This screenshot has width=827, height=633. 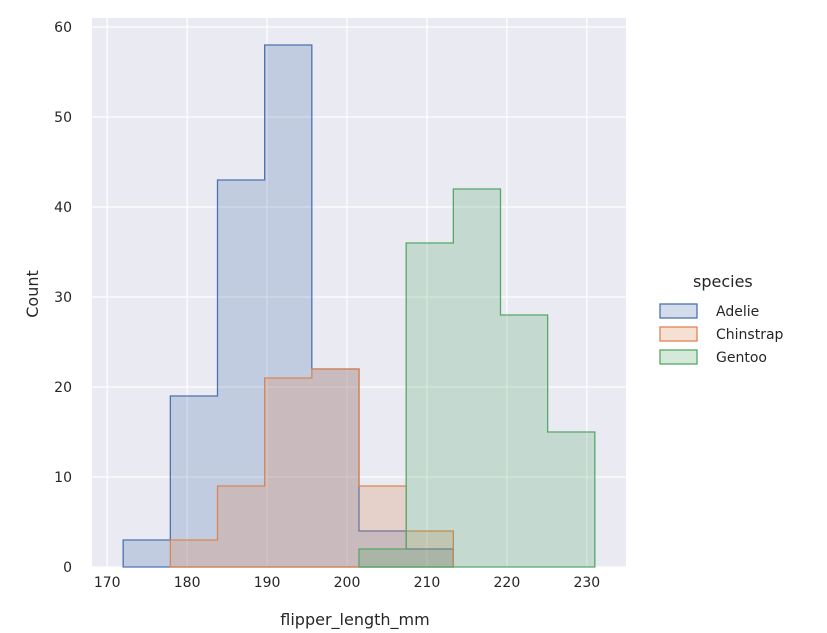 I want to click on legend-label-chinstrap: Chinstrap, so click(x=750, y=335).